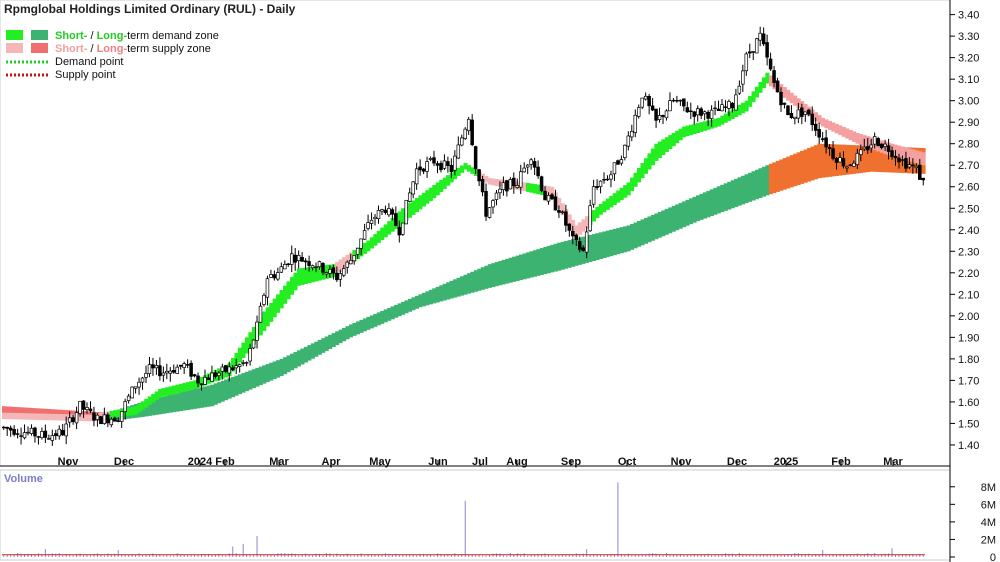  Describe the element at coordinates (841, 462) in the screenshot. I see `month-label: Feb` at that location.